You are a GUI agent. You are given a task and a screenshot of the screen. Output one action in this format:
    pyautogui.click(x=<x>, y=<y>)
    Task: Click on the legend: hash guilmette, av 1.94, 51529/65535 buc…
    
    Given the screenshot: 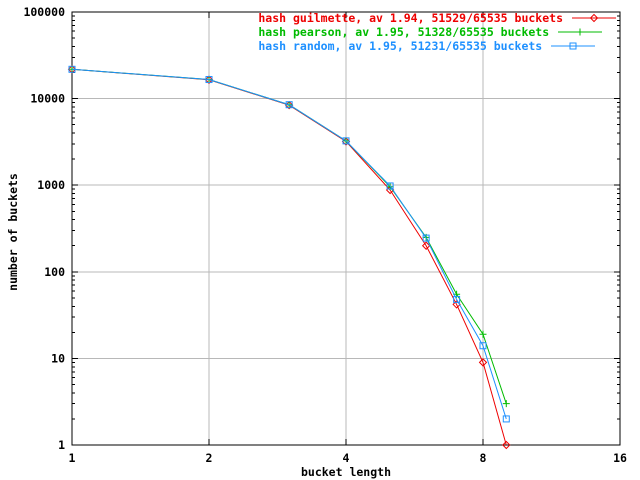 What is the action you would take?
    pyautogui.click(x=437, y=32)
    